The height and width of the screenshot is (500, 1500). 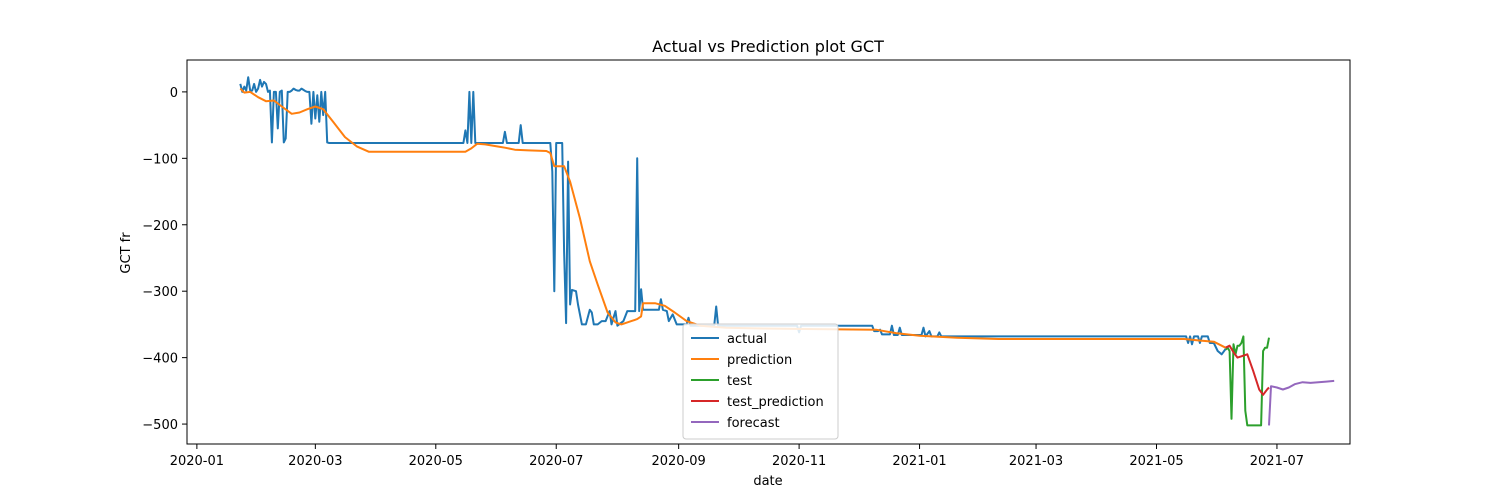 What do you see at coordinates (1247, 370) in the screenshot?
I see `series-line-test-prediction` at bounding box center [1247, 370].